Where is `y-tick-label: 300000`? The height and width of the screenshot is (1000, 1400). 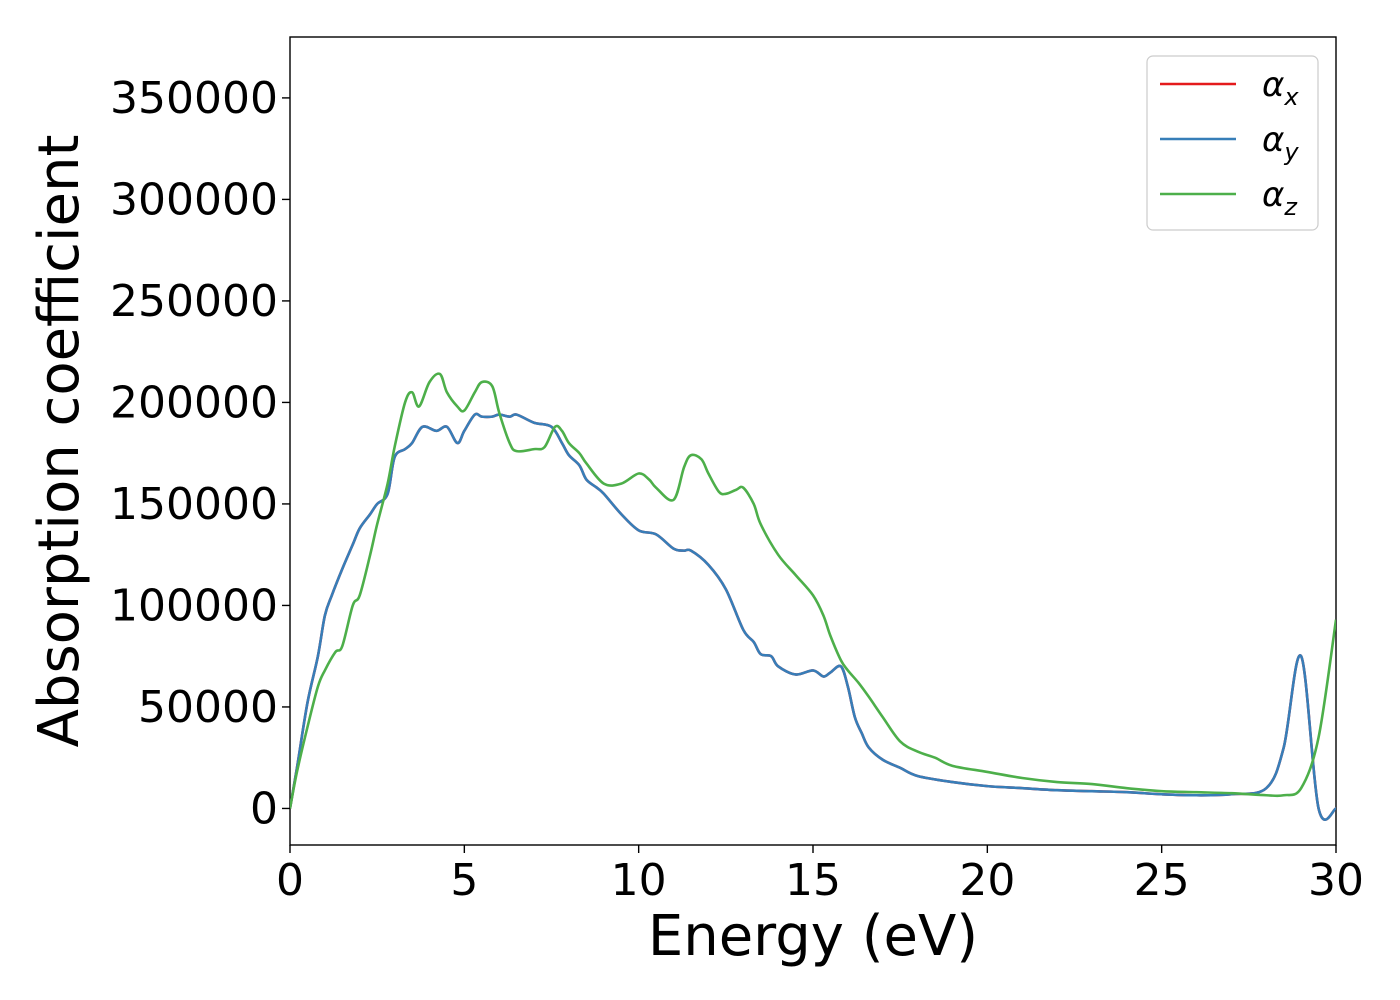 y-tick-label: 300000 is located at coordinates (194, 199).